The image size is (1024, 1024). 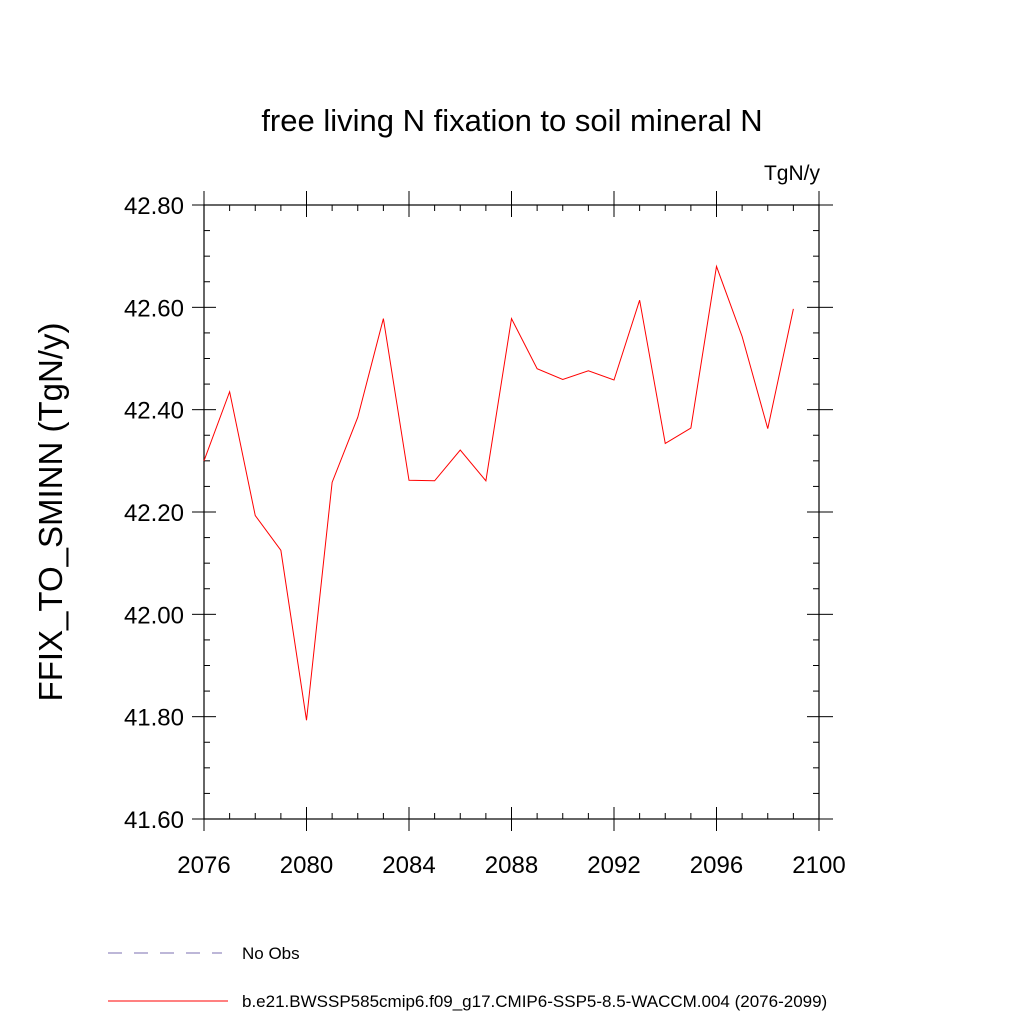 I want to click on y-tick-label: 42.20, so click(x=154, y=513).